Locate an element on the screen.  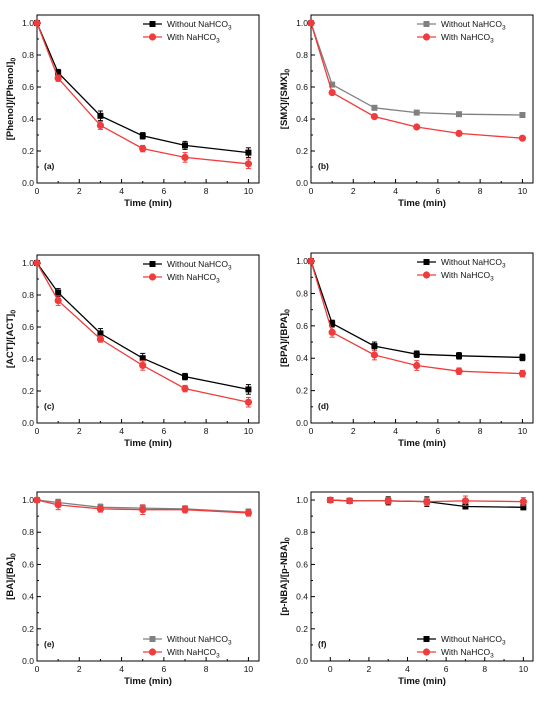
y-axis-title-text: [BA]/[BA] is located at coordinates (10, 578).